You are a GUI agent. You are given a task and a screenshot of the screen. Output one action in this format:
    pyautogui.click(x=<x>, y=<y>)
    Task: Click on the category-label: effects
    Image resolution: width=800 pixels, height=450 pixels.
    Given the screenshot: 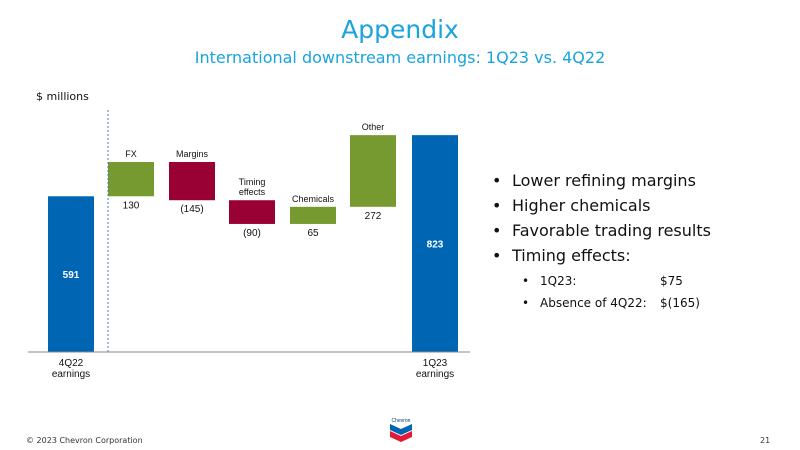 What is the action you would take?
    pyautogui.click(x=252, y=192)
    